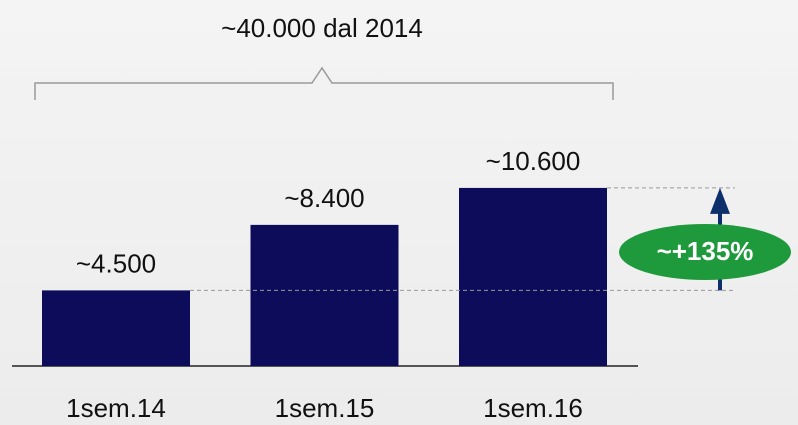  I want to click on value-label: ~8.400, so click(324, 198).